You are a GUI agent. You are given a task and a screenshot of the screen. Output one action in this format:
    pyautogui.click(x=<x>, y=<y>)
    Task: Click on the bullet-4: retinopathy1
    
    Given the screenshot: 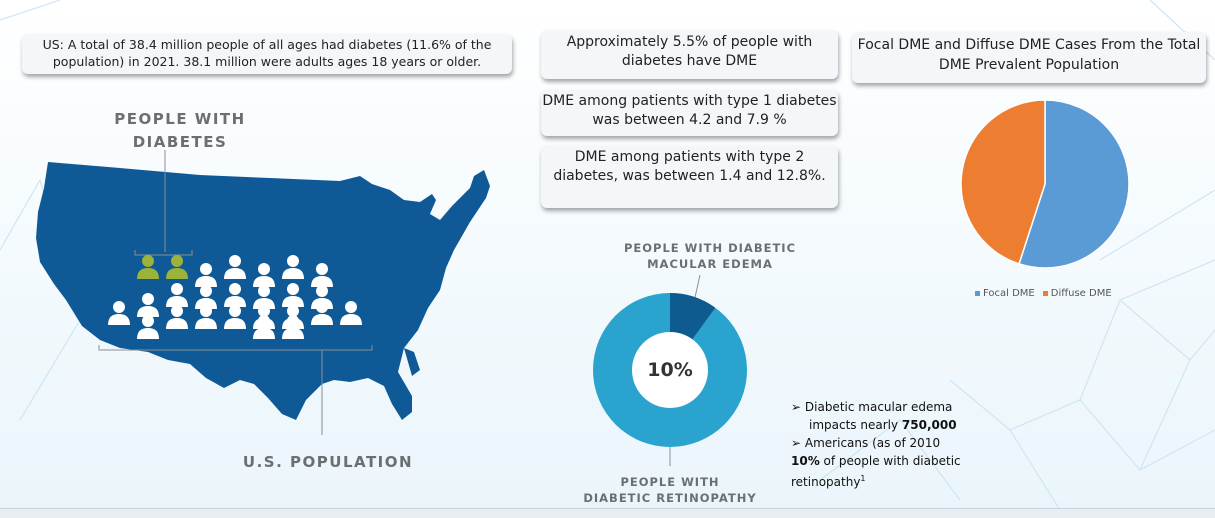 What is the action you would take?
    pyautogui.click(x=828, y=481)
    